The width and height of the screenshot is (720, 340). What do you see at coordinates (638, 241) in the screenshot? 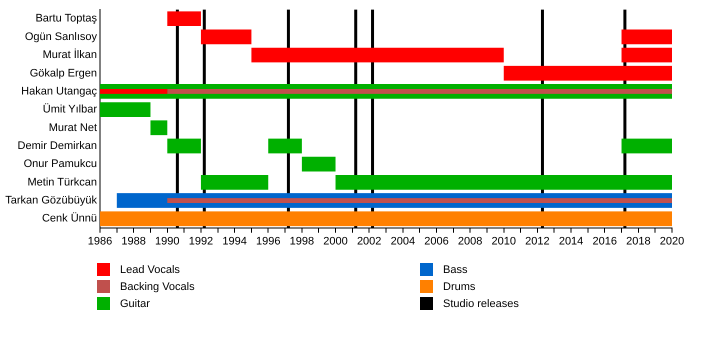
I see `x-tick-label: 2018` at bounding box center [638, 241].